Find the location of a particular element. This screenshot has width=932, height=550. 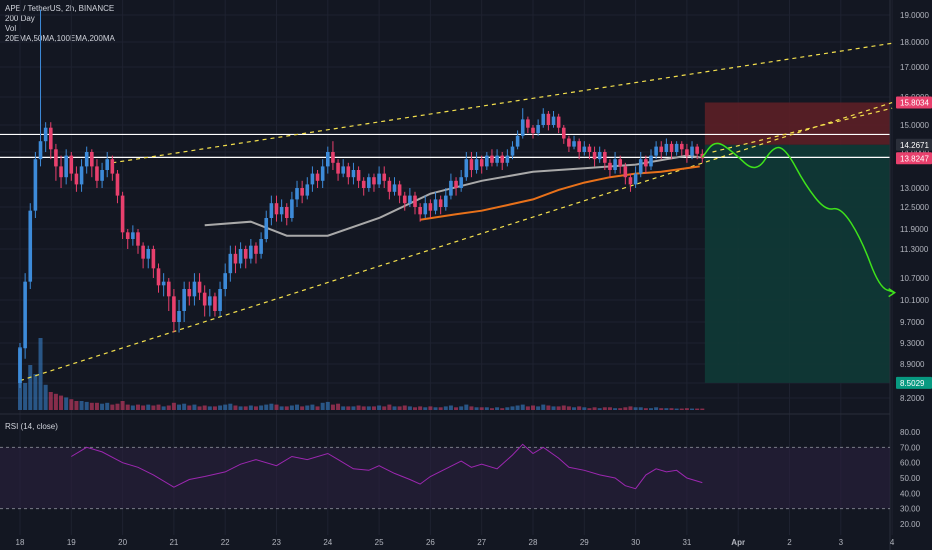

price-tag-label: 8.5029 is located at coordinates (912, 383).